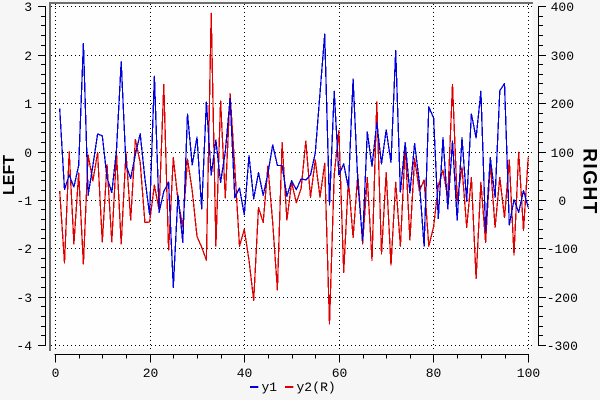  I want to click on svg-text: y2, so click(305, 387).